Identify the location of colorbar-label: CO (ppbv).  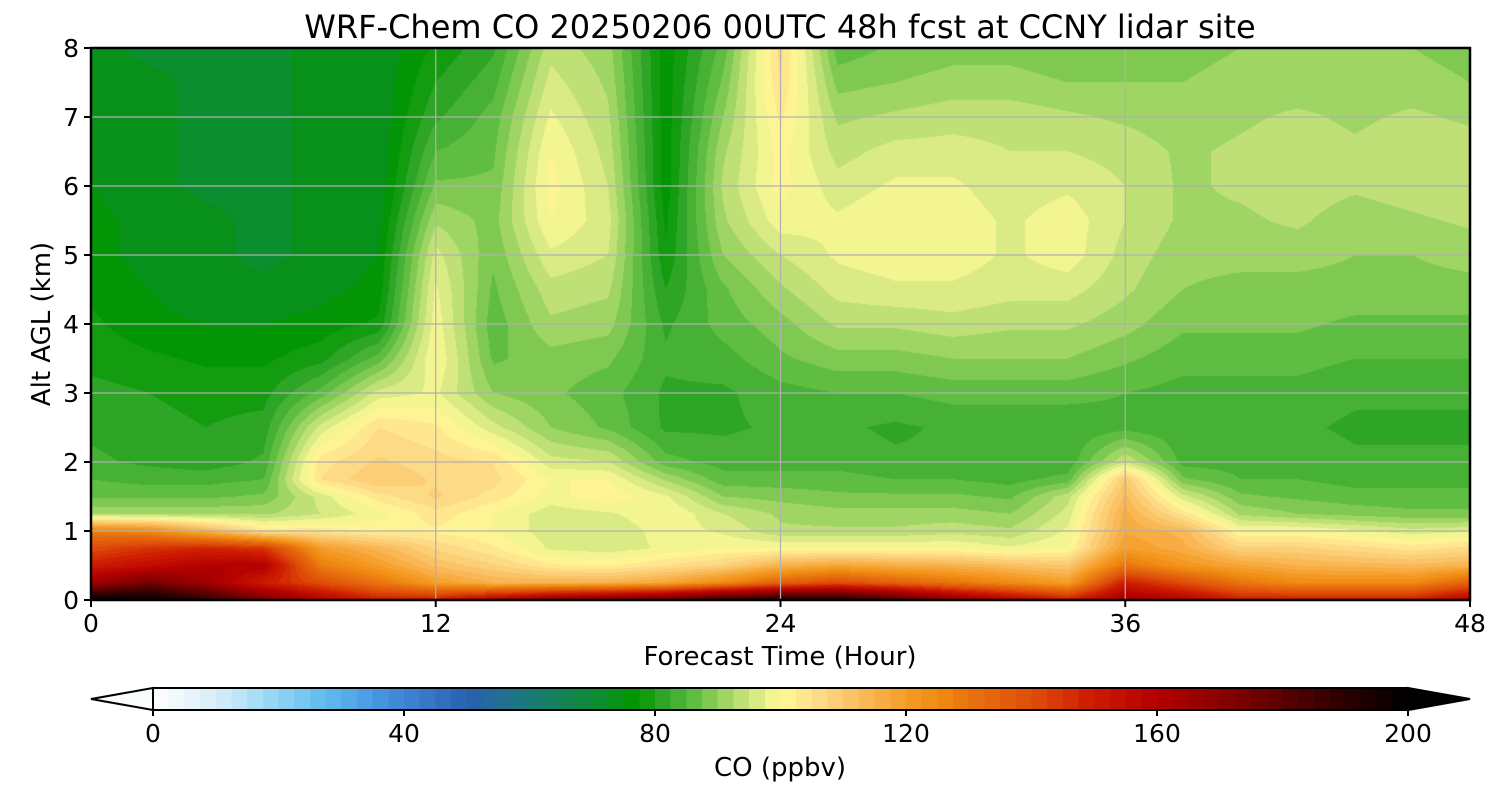
(780, 768).